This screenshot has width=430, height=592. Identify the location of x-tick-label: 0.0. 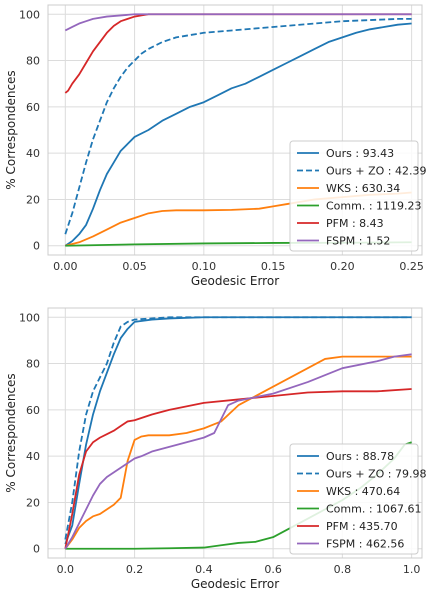
(66, 569).